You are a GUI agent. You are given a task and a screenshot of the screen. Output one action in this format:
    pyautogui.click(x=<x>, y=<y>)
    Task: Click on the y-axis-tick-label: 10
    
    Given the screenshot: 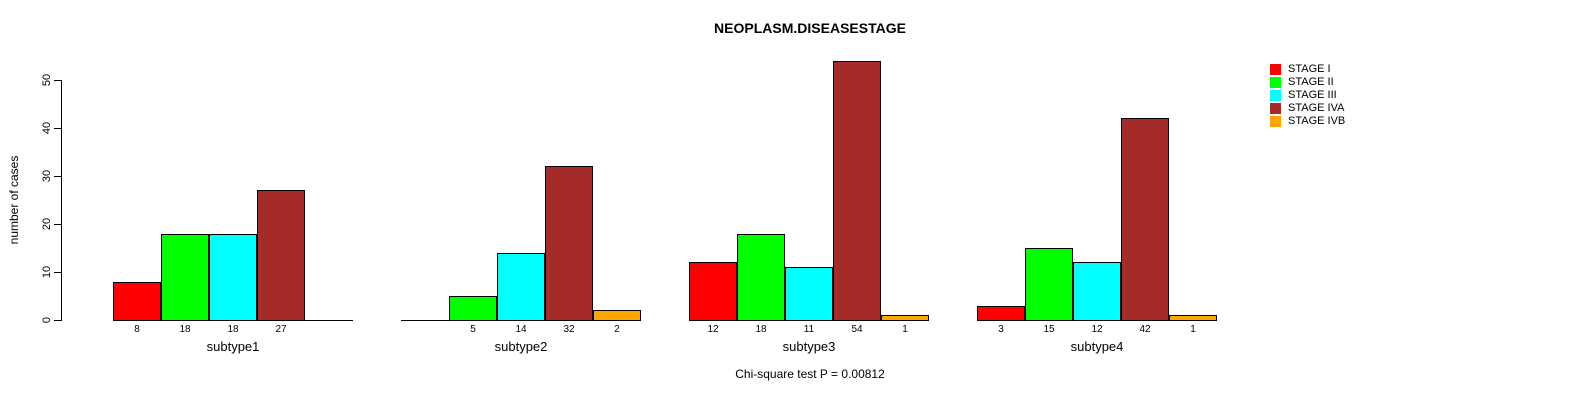 What is the action you would take?
    pyautogui.click(x=47, y=272)
    